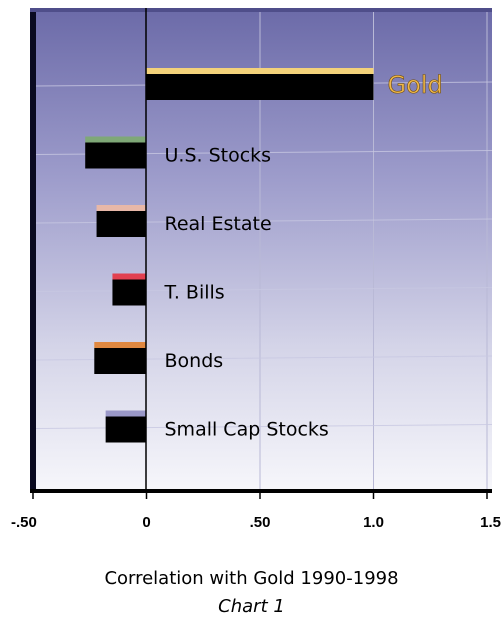 Image resolution: width=503 pixels, height=628 pixels. Describe the element at coordinates (251, 578) in the screenshot. I see `x-axis-label: Correlation with Gold 1990-1998` at that location.